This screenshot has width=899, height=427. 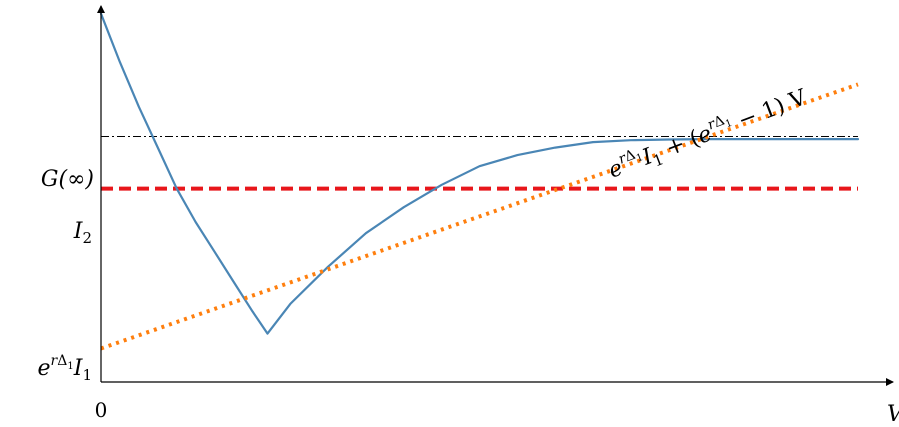 What do you see at coordinates (893, 414) in the screenshot?
I see `x-axis-label: V` at bounding box center [893, 414].